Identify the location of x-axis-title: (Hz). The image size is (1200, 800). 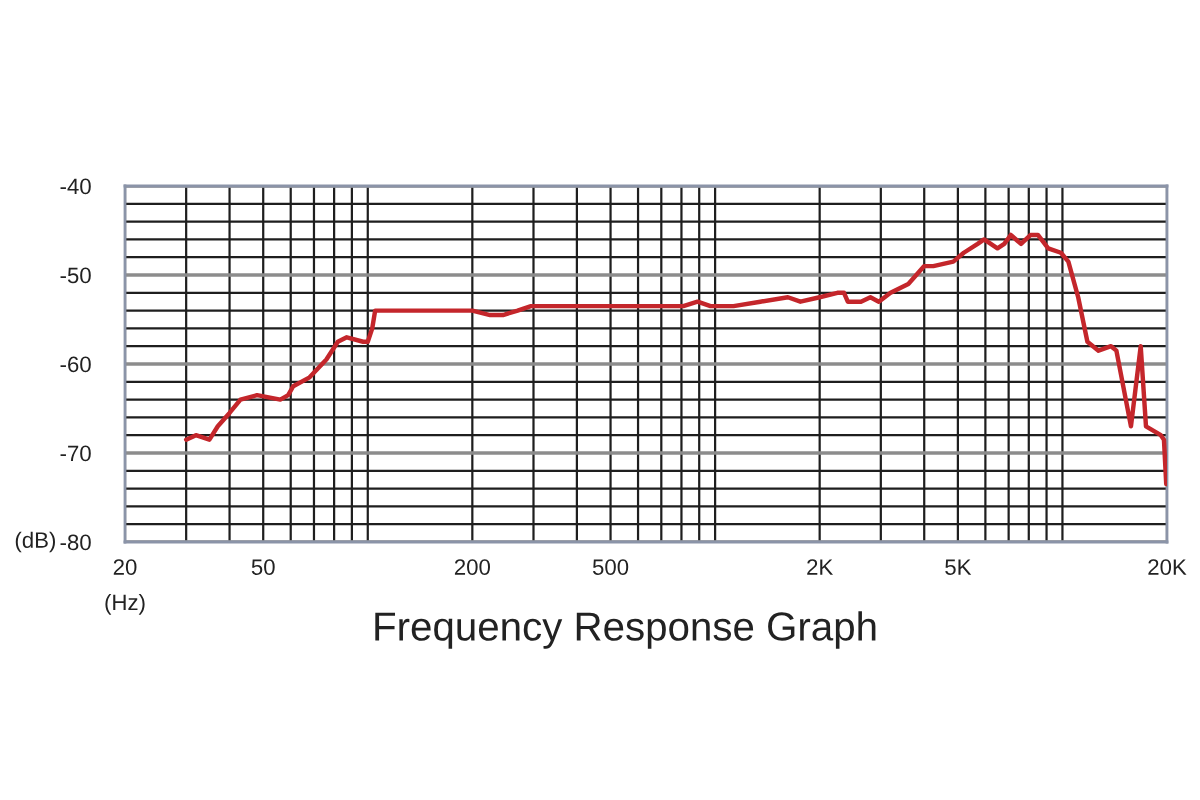
(125, 604).